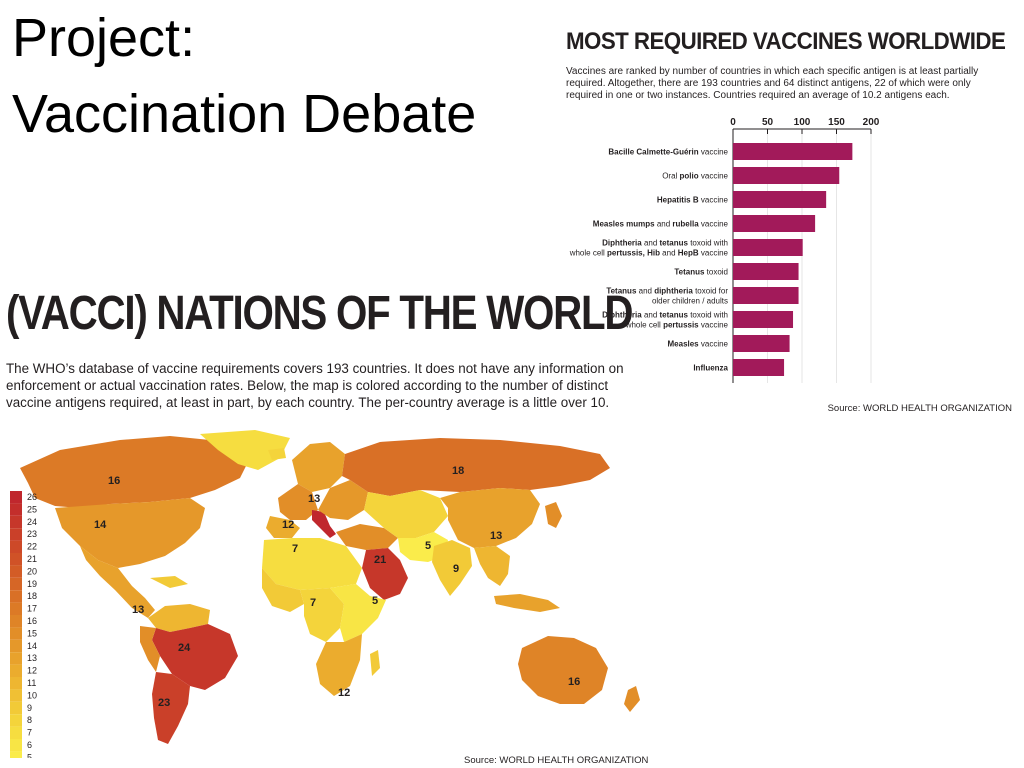 This screenshot has height=768, width=1024. I want to click on label-central-asia: 5, so click(428, 546).